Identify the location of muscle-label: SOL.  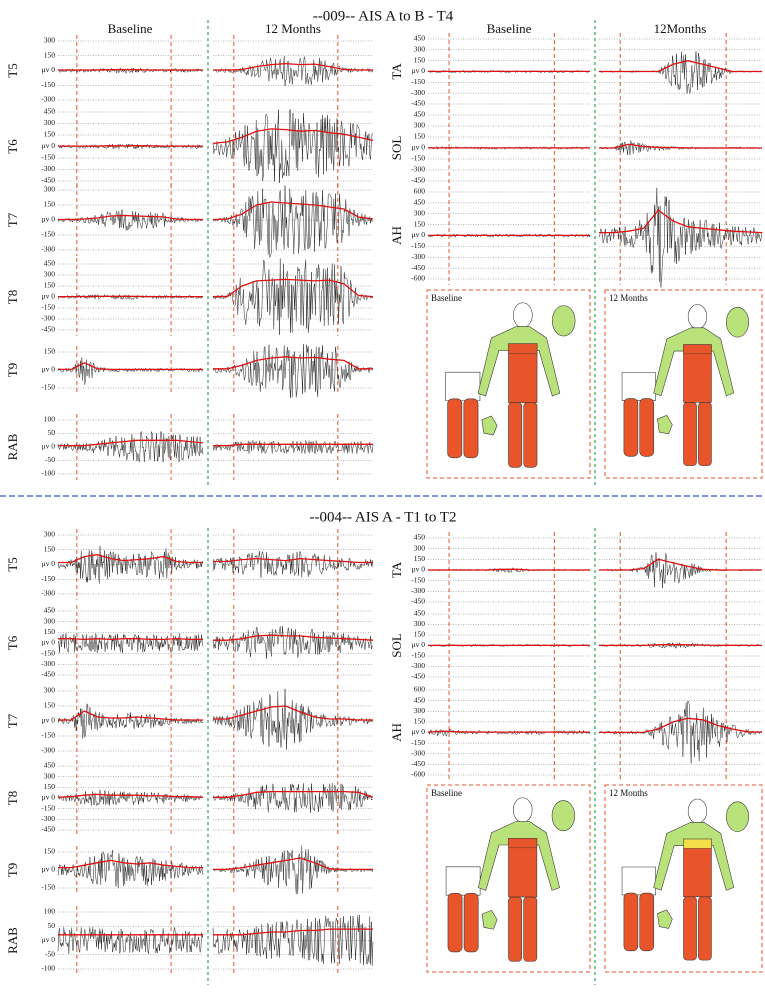
(396, 645).